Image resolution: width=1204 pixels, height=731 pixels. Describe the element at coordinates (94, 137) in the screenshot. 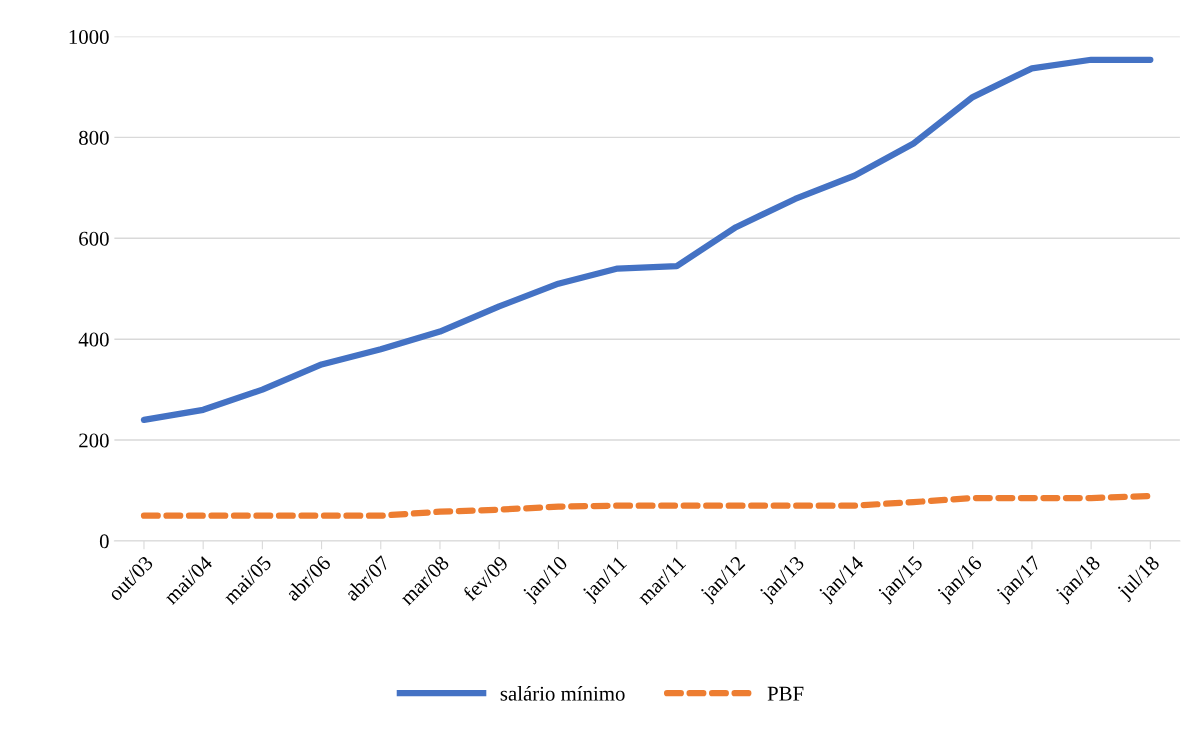

I see `y-tick-label: 800` at that location.